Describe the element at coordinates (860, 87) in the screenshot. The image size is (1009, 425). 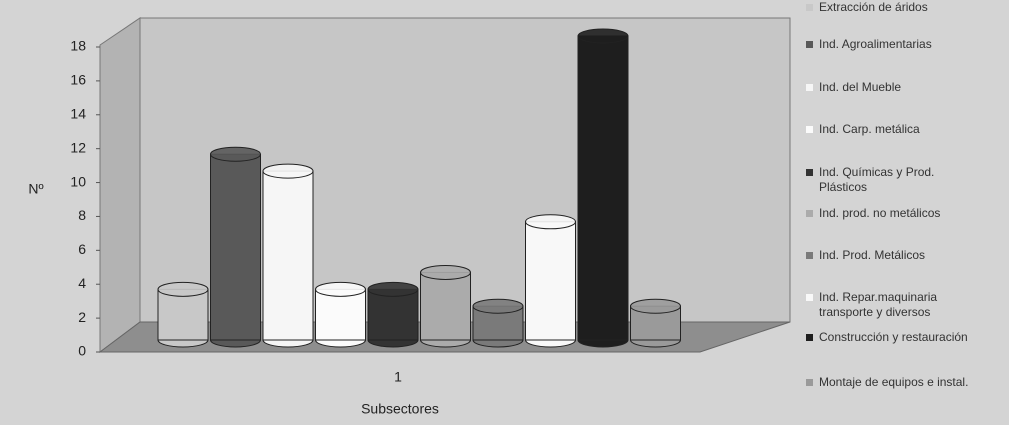
I see `legend-label: Ind. del Mueble` at that location.